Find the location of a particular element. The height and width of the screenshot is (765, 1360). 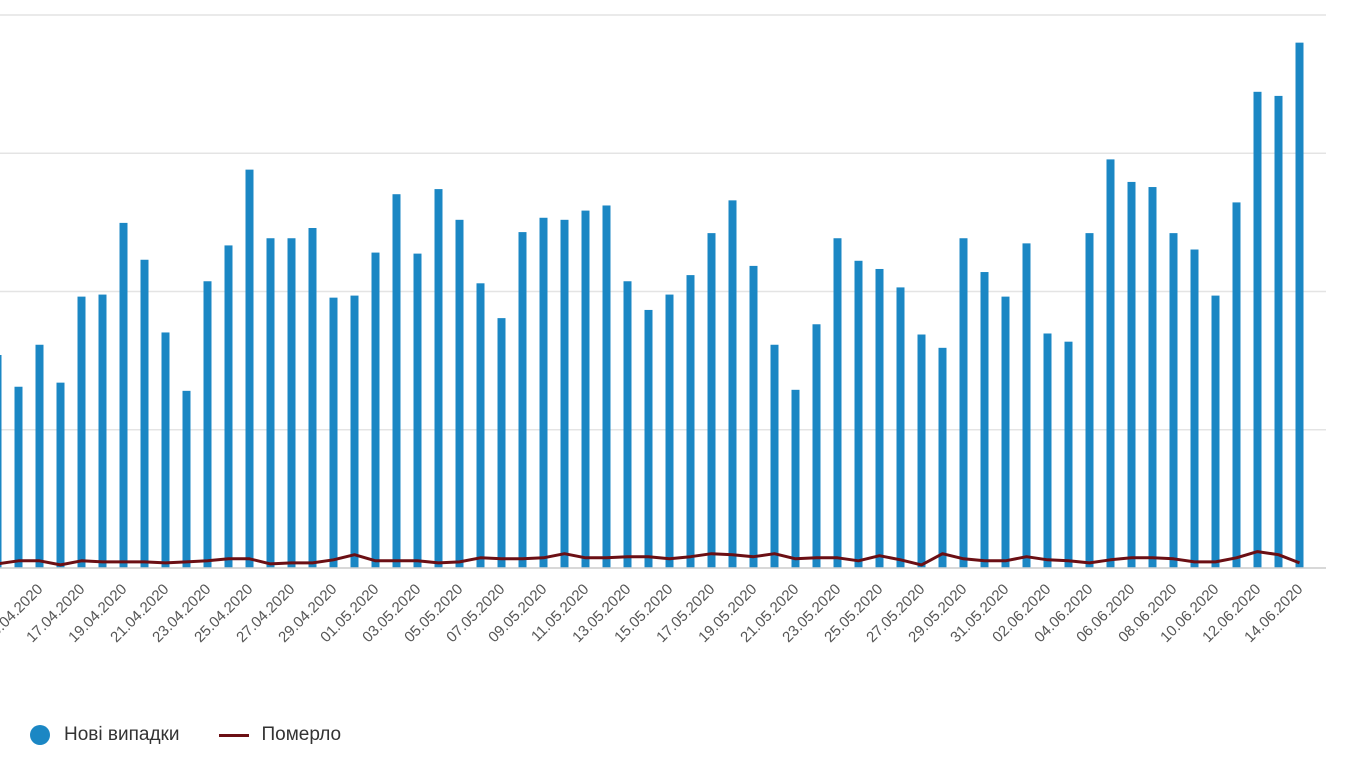

legend-marker-line-icon is located at coordinates (234, 735).